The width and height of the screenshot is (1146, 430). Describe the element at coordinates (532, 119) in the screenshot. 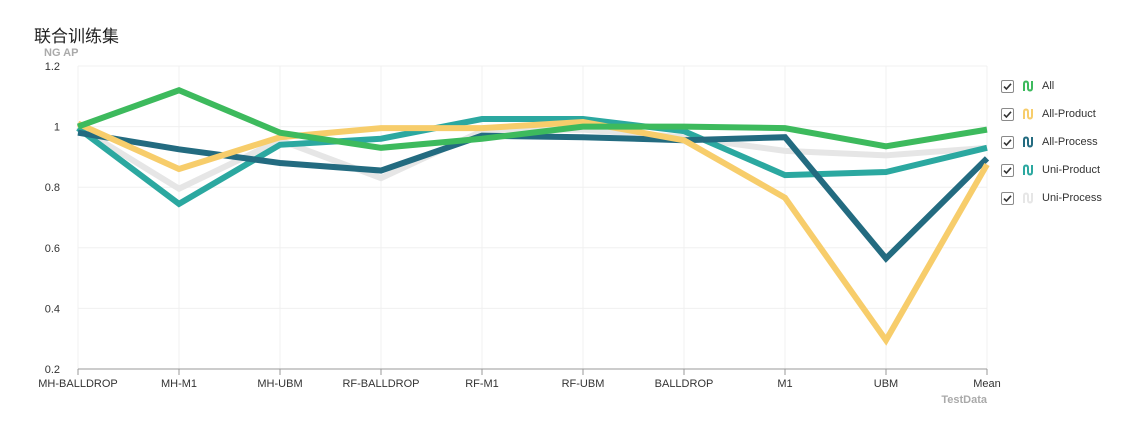

I see `series-line-all` at that location.